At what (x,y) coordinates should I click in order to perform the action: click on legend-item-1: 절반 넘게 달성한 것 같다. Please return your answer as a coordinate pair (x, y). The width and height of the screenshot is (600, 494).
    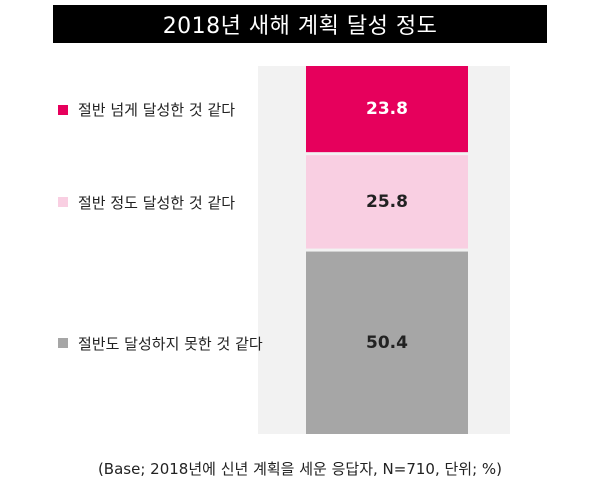
    Looking at the image, I should click on (146, 109).